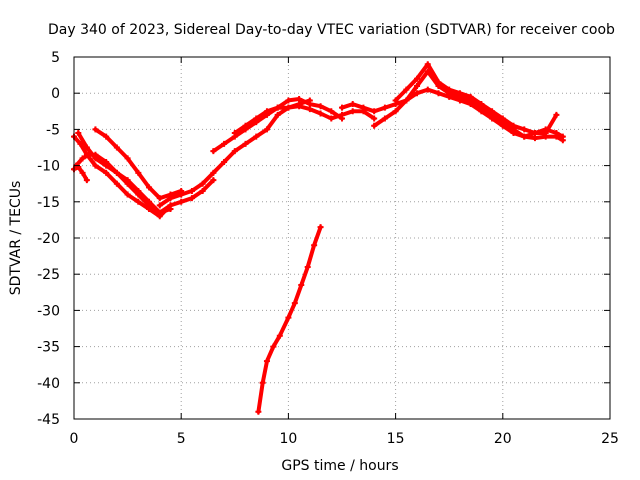 This screenshot has width=640, height=480. I want to click on x-tick-label: 5, so click(181, 439).